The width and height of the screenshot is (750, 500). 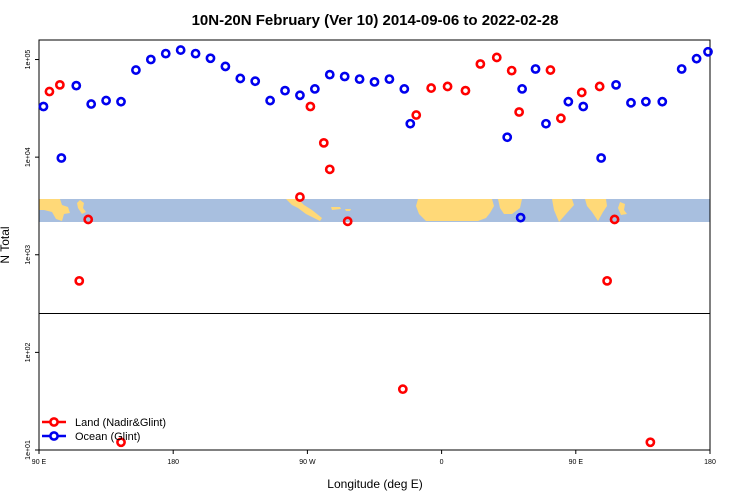 I want to click on map-land-indochina, so click(x=596, y=210).